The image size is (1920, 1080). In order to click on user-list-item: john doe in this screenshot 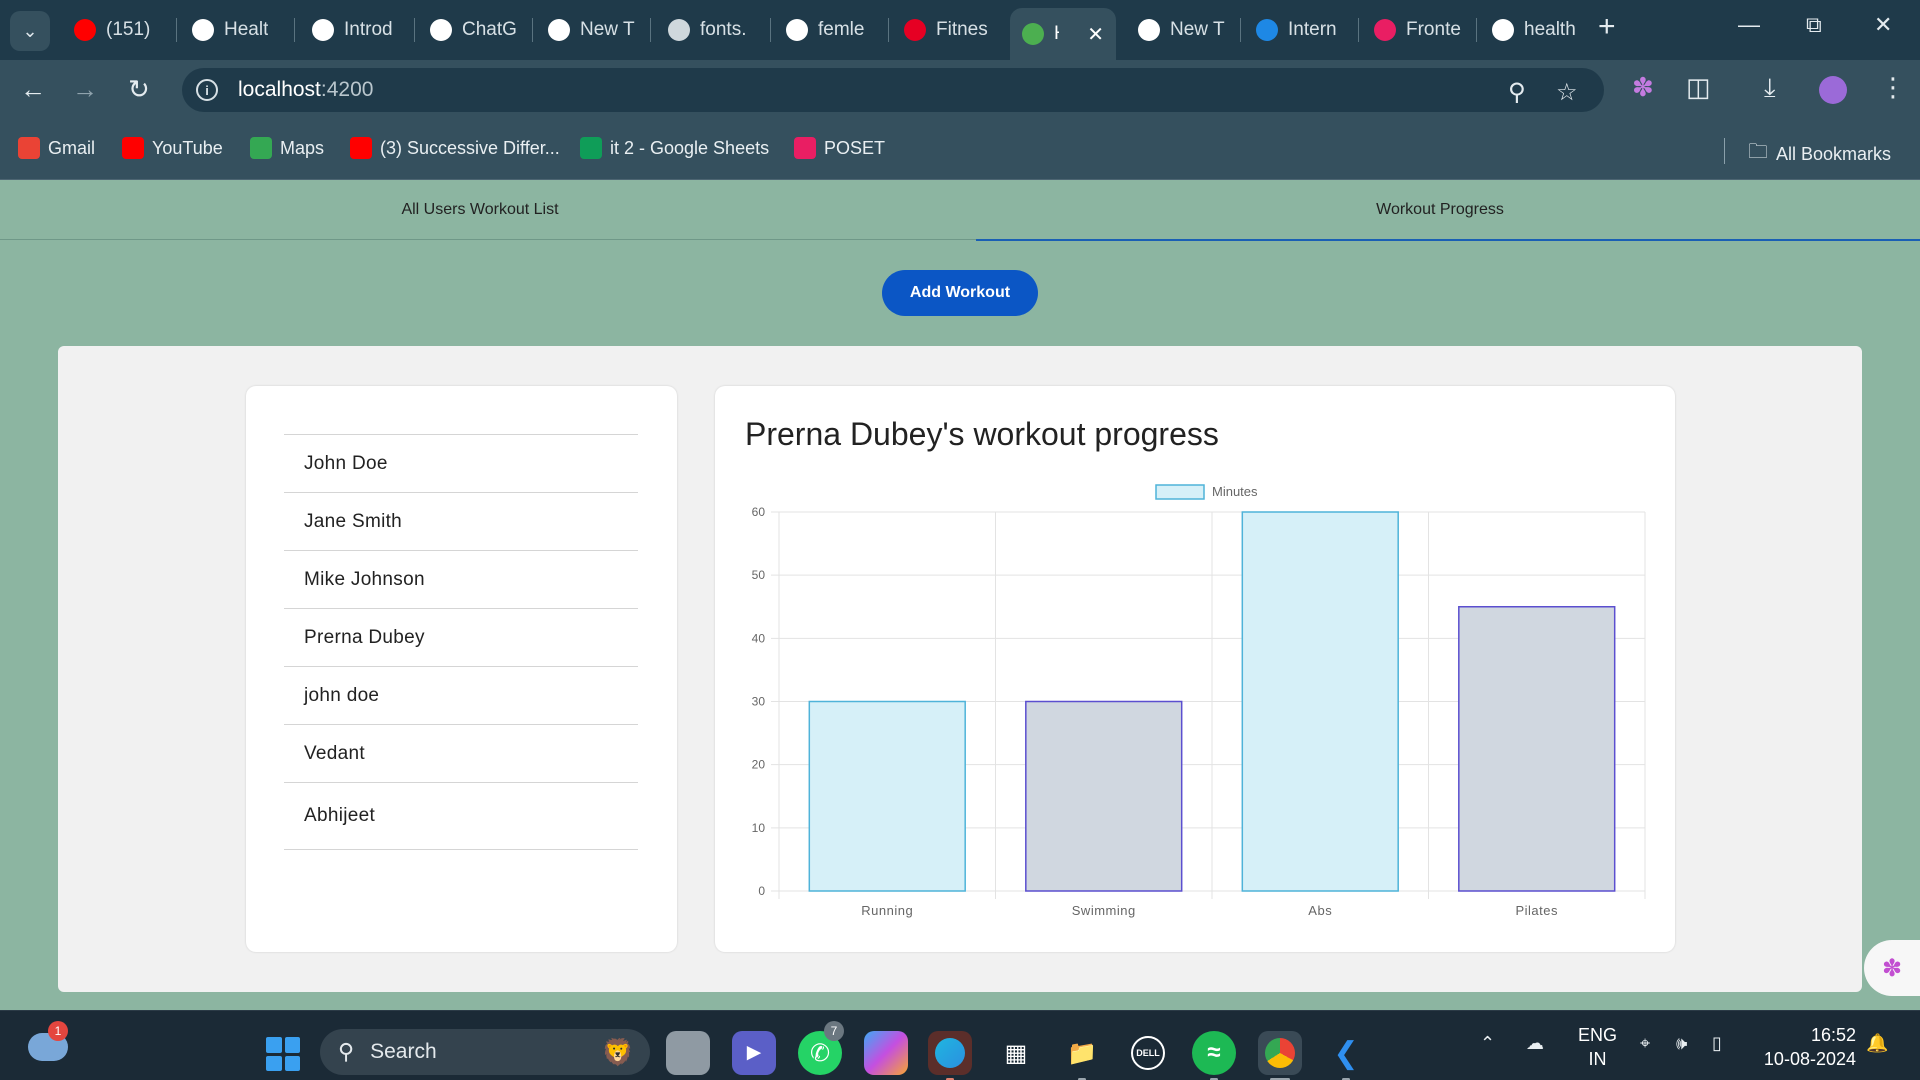, I will do `click(461, 696)`.